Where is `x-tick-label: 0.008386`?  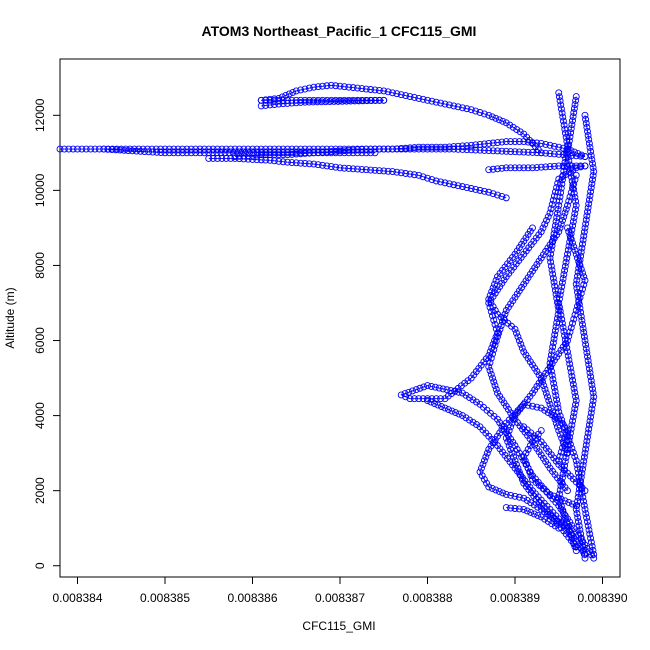
x-tick-label: 0.008386 is located at coordinates (252, 598).